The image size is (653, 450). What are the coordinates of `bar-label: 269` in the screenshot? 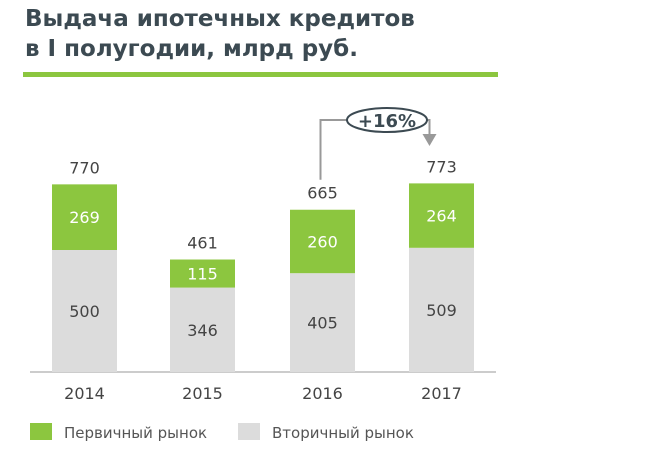 It's located at (84, 217).